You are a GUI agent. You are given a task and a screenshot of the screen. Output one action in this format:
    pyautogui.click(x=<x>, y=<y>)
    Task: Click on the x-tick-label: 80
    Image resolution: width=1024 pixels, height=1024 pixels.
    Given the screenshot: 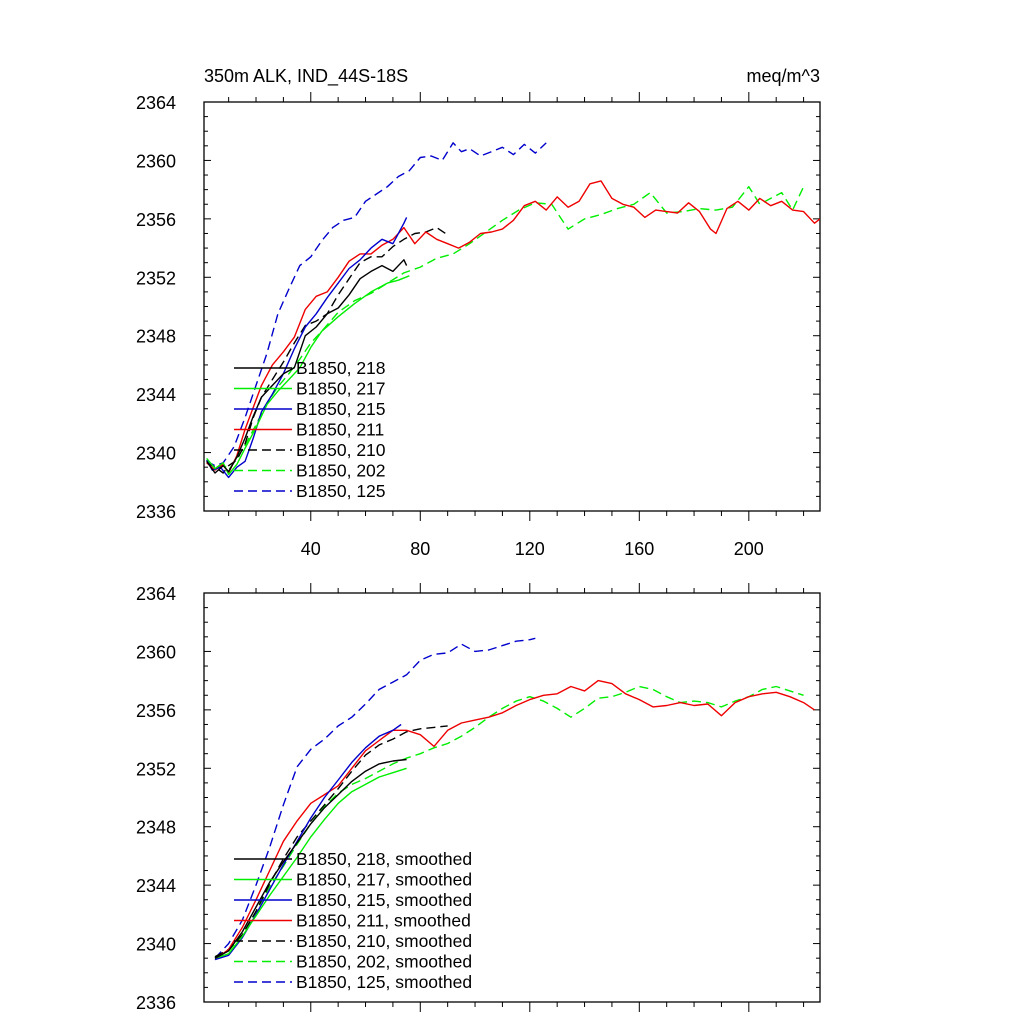 What is the action you would take?
    pyautogui.click(x=420, y=549)
    